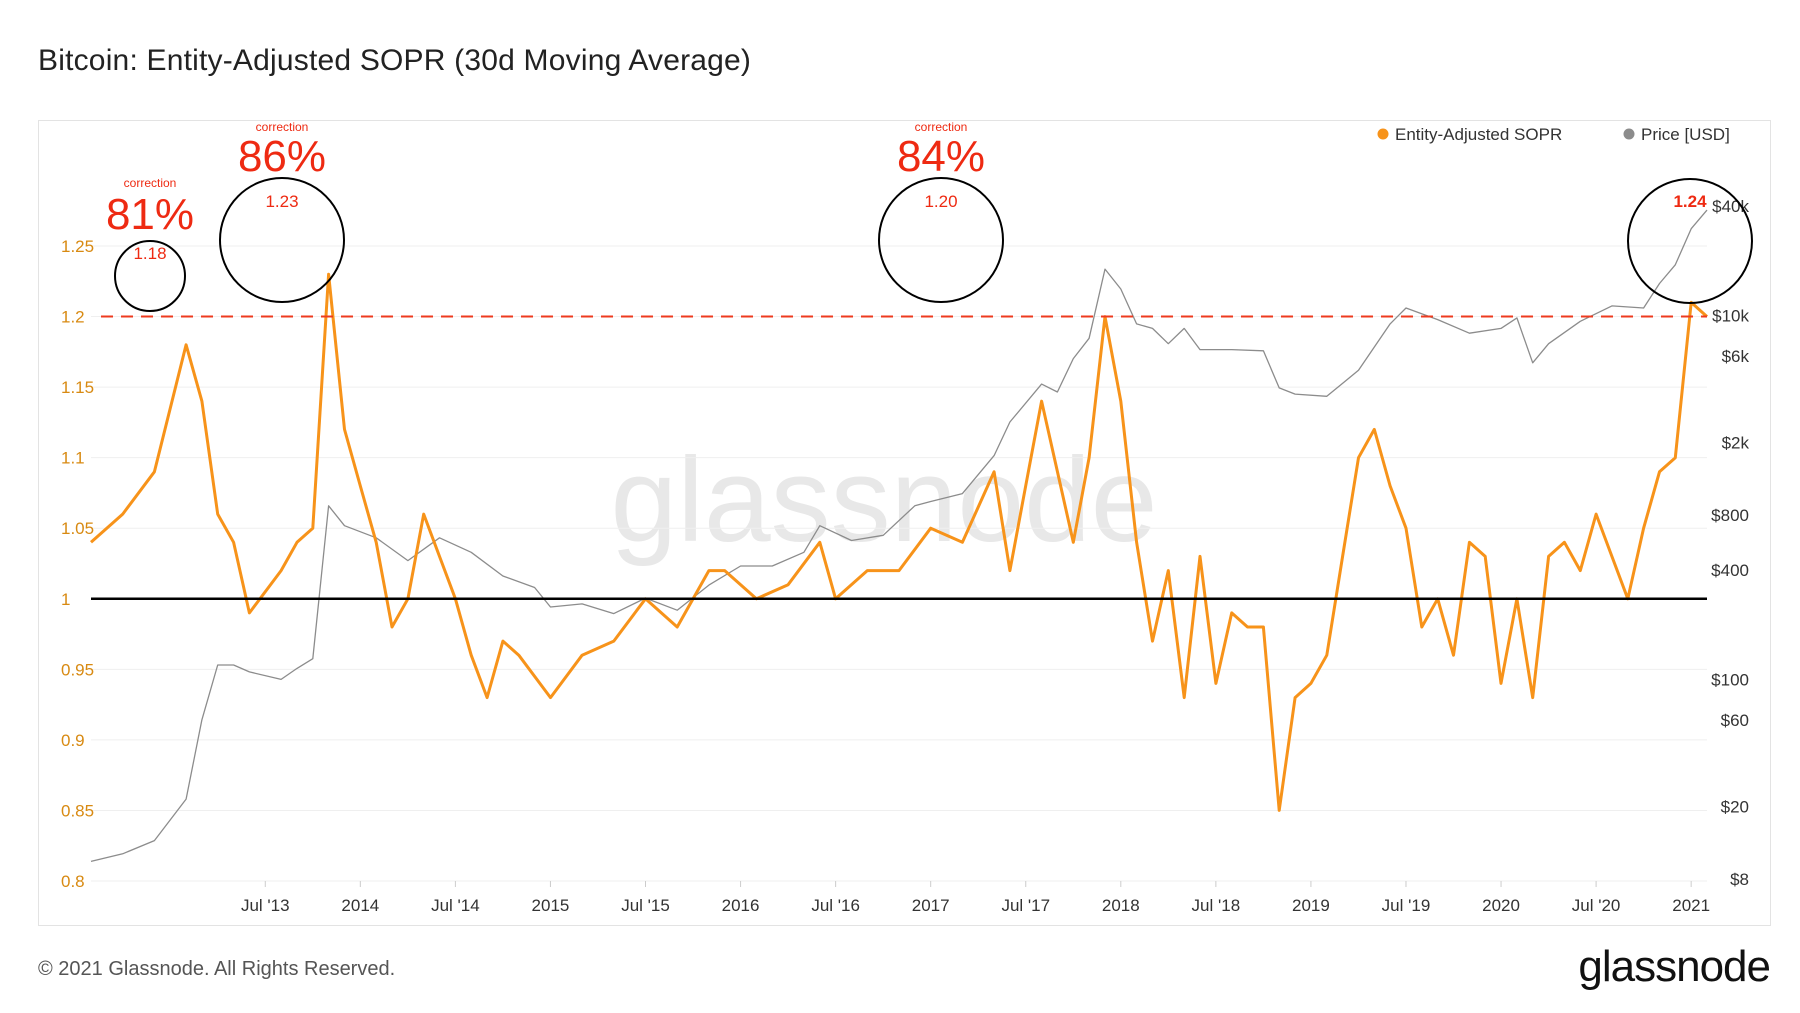 The height and width of the screenshot is (1013, 1800). Describe the element at coordinates (645, 905) in the screenshot. I see `x-tick-label: Jul '15` at that location.